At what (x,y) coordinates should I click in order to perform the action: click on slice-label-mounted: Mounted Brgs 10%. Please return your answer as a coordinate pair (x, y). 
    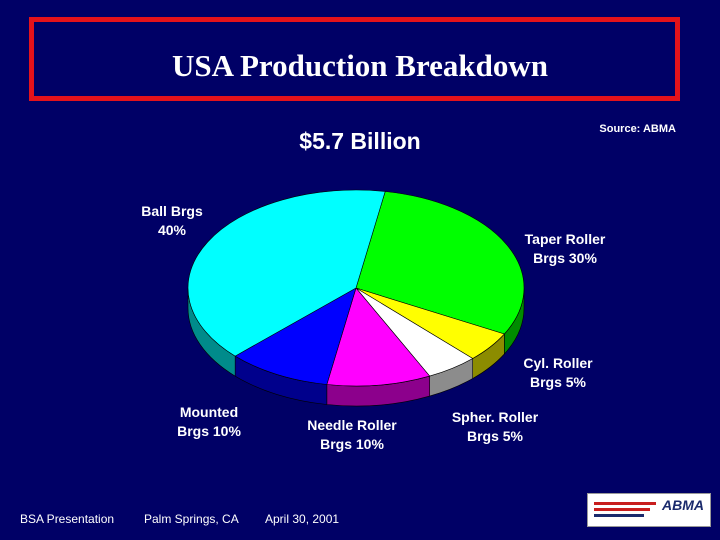
    Looking at the image, I should click on (209, 421).